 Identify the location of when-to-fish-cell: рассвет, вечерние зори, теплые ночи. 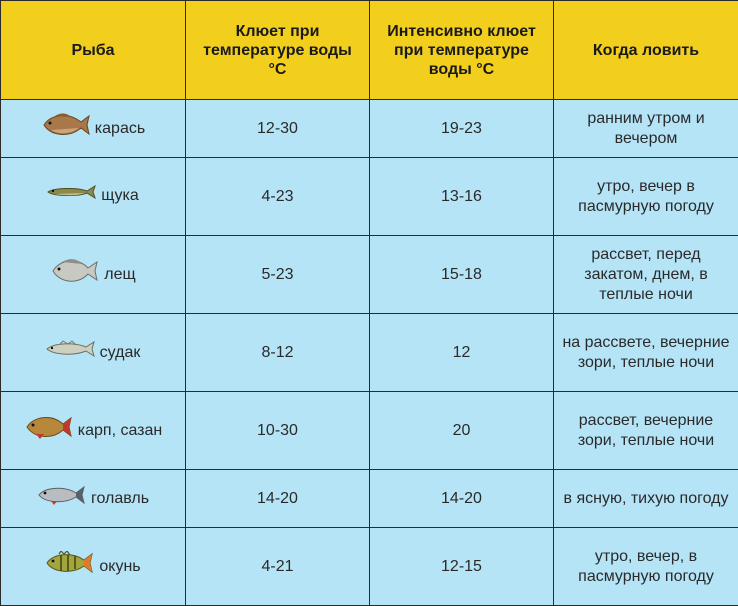
(645, 430).